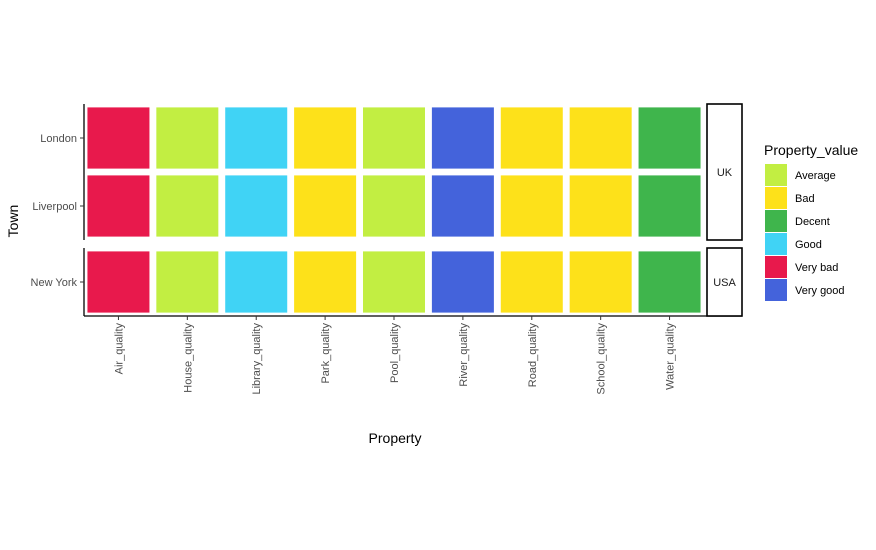 This screenshot has width=876, height=550. What do you see at coordinates (669, 206) in the screenshot?
I see `cell-liverpool-water-quality` at bounding box center [669, 206].